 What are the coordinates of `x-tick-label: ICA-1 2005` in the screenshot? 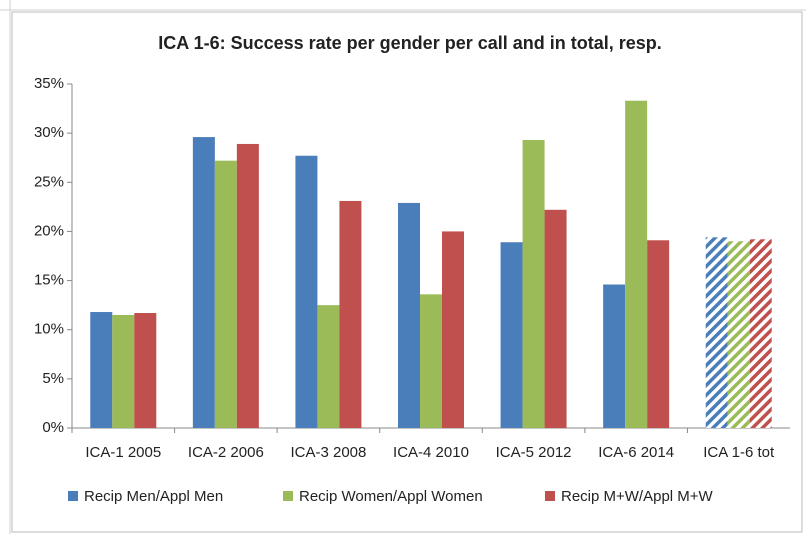 It's located at (123, 452).